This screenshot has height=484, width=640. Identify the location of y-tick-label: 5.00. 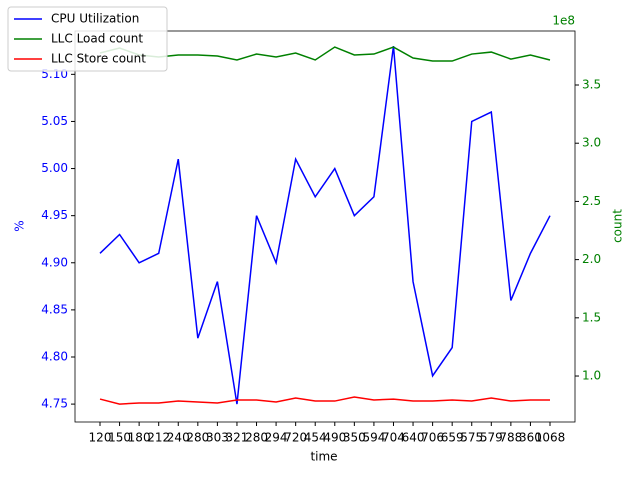
(54, 168).